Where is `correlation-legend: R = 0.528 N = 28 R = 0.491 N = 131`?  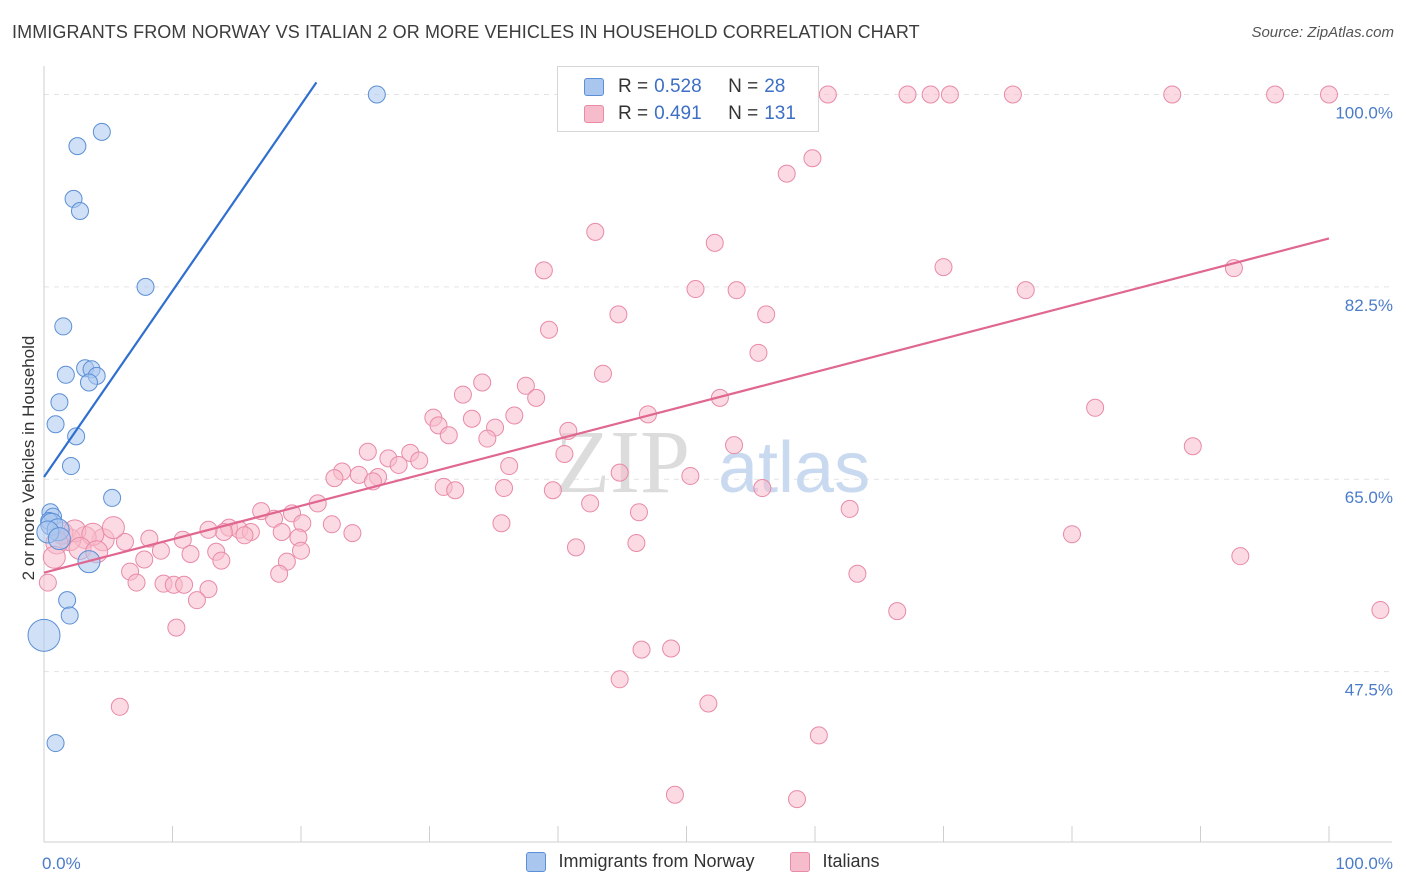
correlation-legend: R = 0.528 N = 28 R = 0.491 N = 131 is located at coordinates (688, 99).